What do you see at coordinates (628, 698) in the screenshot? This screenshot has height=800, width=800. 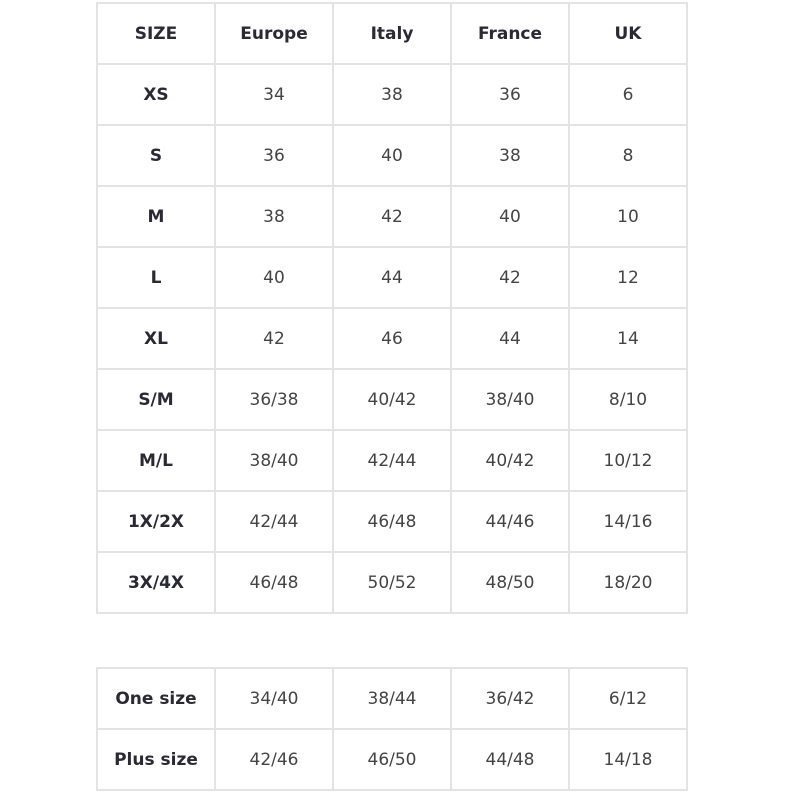 I see `size-value-cell: 6/12` at bounding box center [628, 698].